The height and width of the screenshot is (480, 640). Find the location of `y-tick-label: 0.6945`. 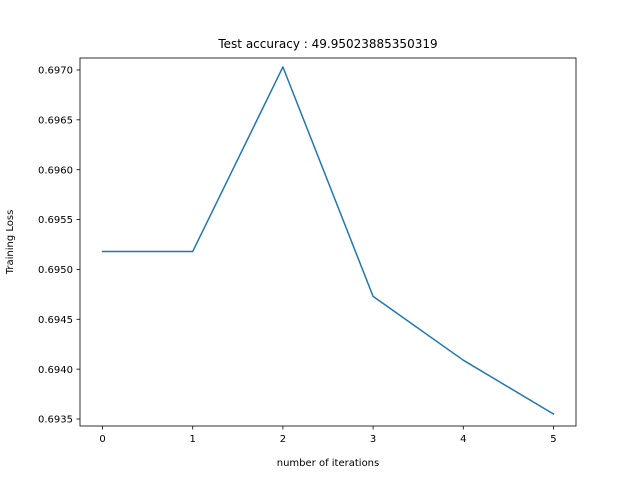

y-tick-label: 0.6945 is located at coordinates (55, 320).